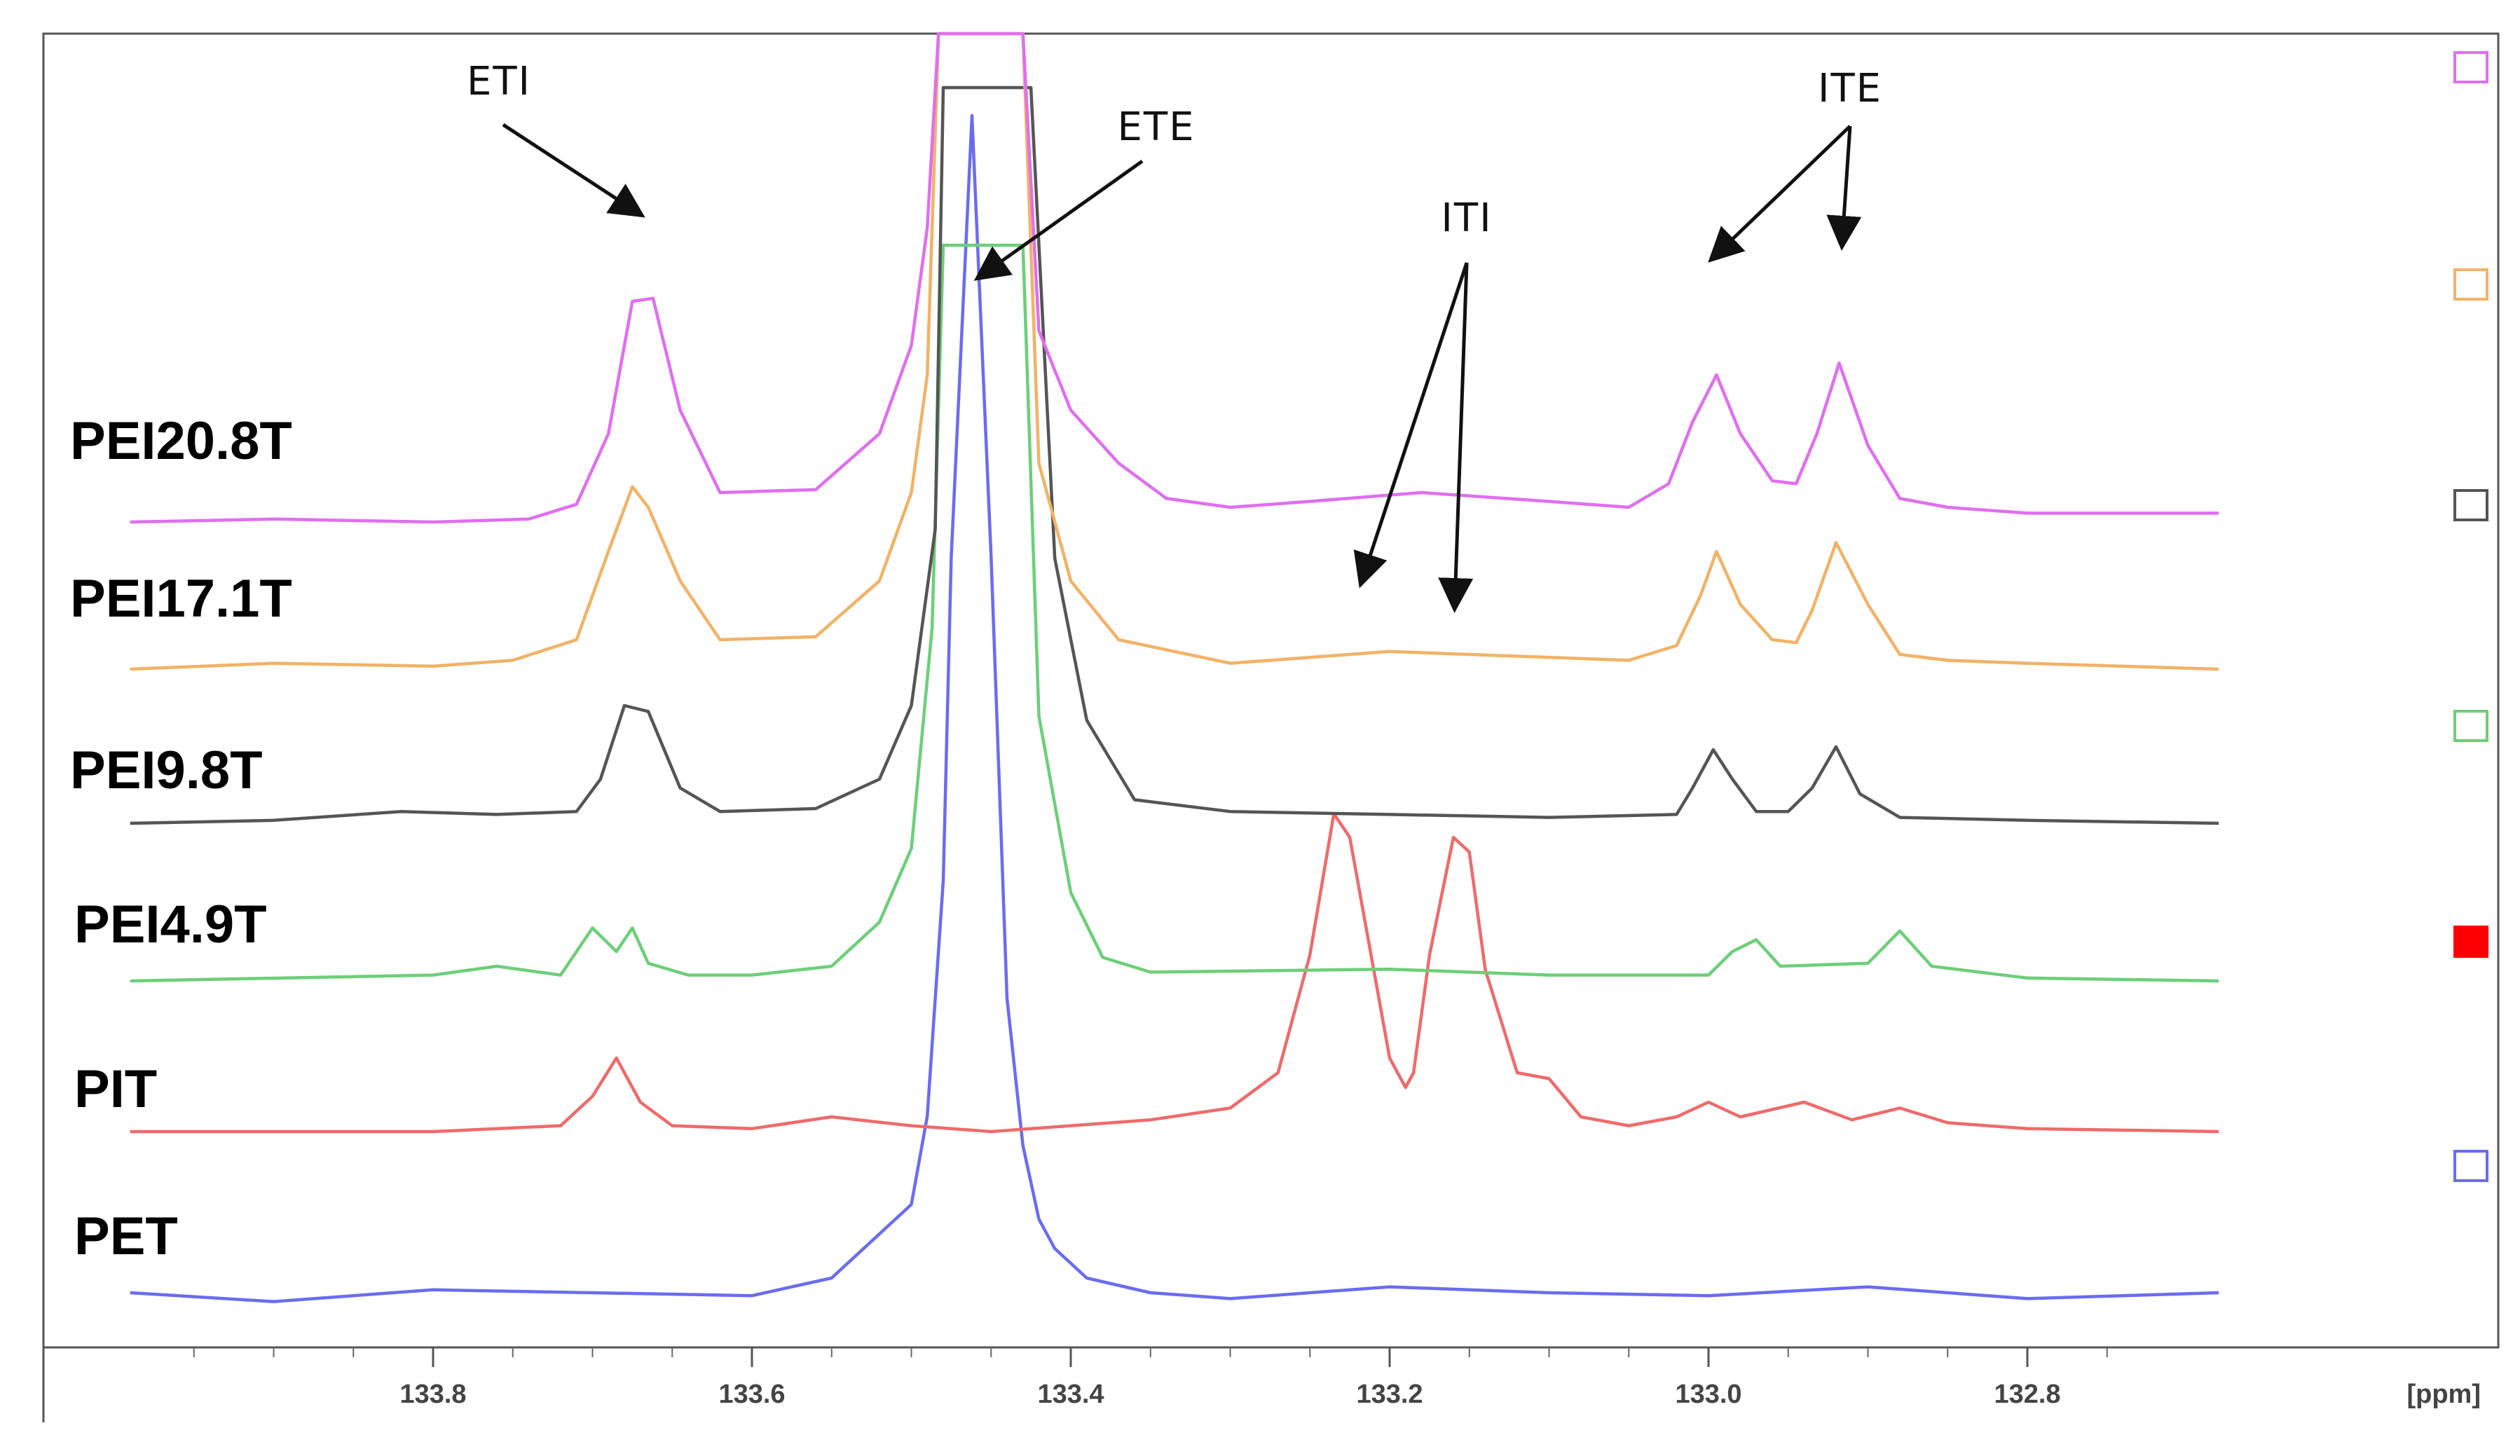 Image resolution: width=2520 pixels, height=1456 pixels. What do you see at coordinates (1466, 218) in the screenshot?
I see `annotation-iti-label: ITI` at bounding box center [1466, 218].